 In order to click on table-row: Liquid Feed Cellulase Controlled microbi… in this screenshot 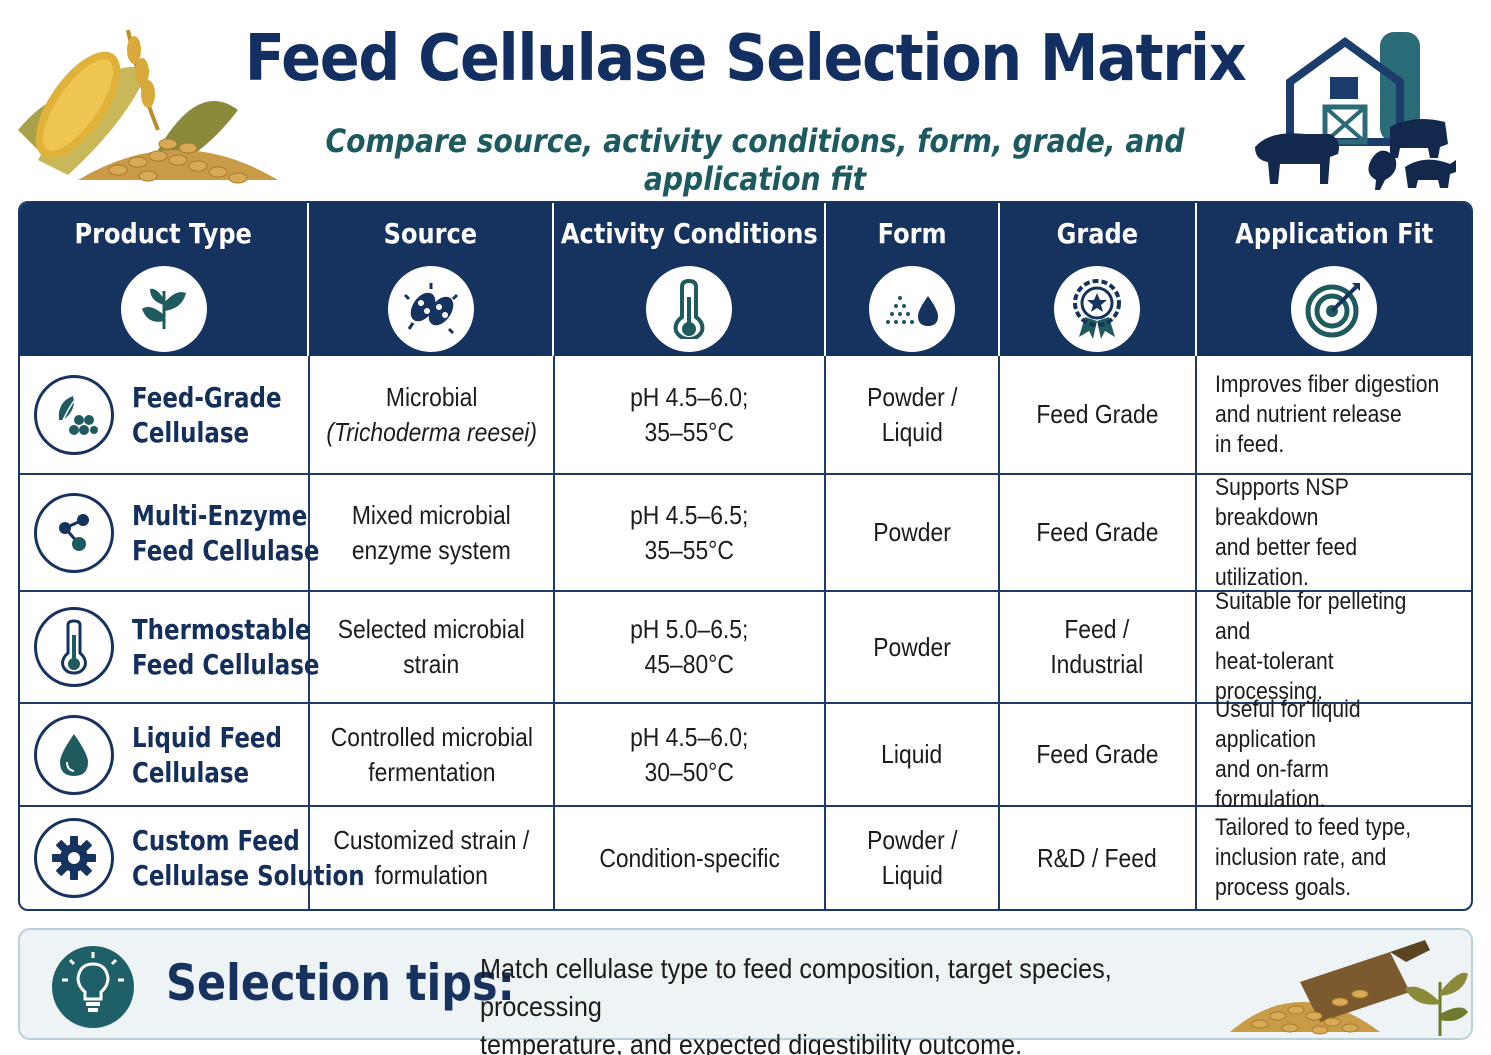, I will do `click(745, 754)`.